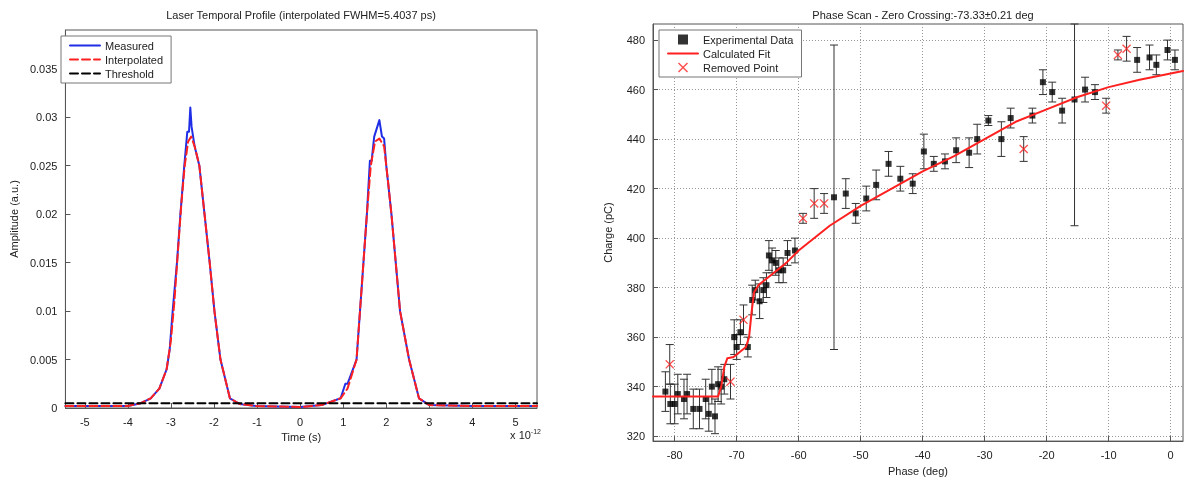  I want to click on y-tick-label: 0.035, so click(43, 68).